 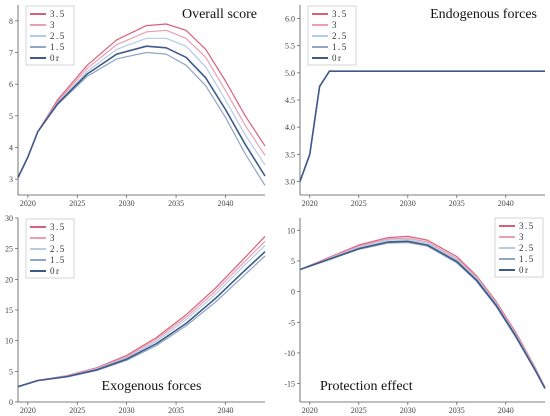 What do you see at coordinates (290, 73) in the screenshot?
I see `y-tick-label: 5.0` at bounding box center [290, 73].